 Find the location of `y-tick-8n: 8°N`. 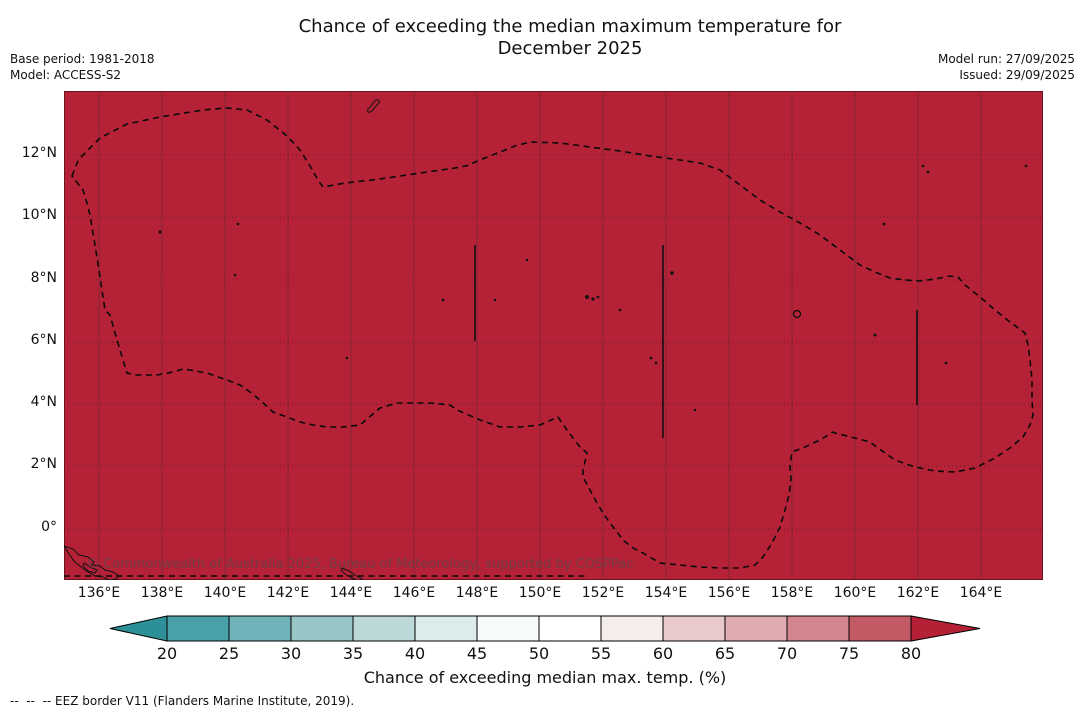

y-tick-8n: 8°N is located at coordinates (43, 278).